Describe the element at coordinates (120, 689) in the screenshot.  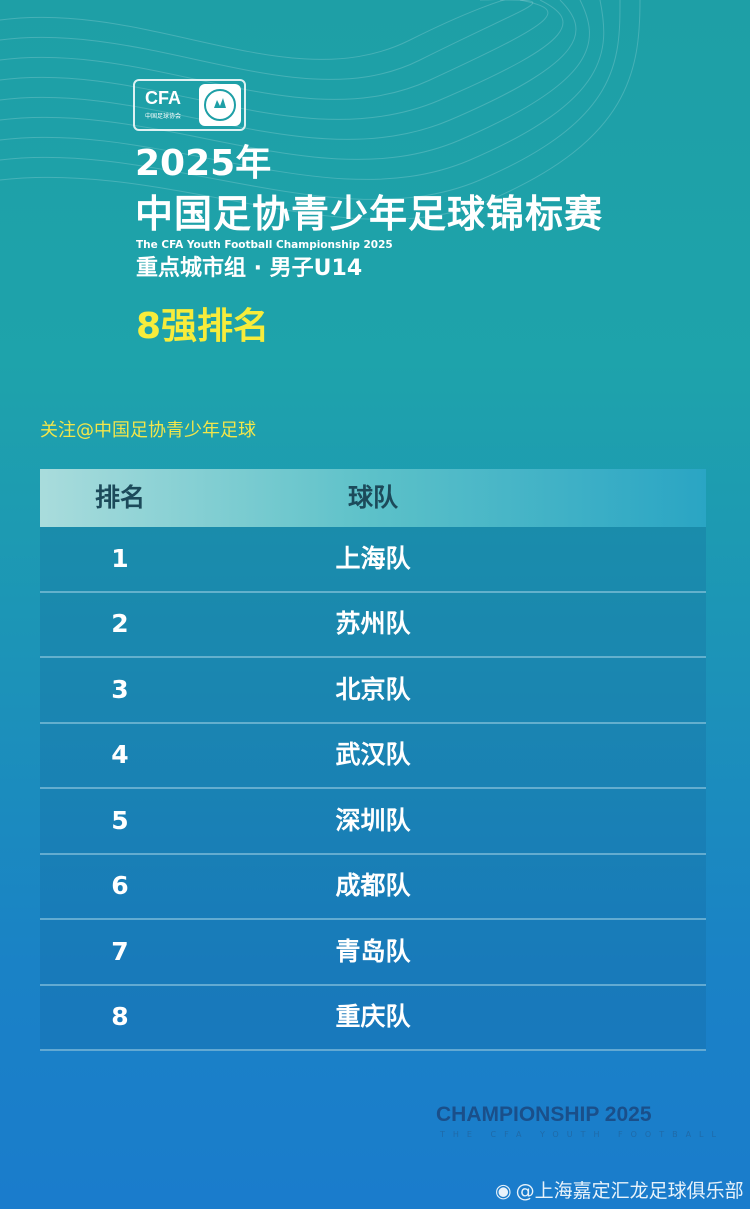
I see `rank-cell: 3` at that location.